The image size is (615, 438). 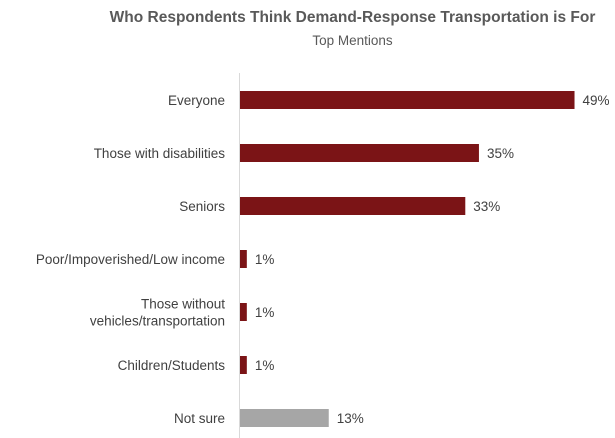 I want to click on category-label: Everyone, so click(x=196, y=100).